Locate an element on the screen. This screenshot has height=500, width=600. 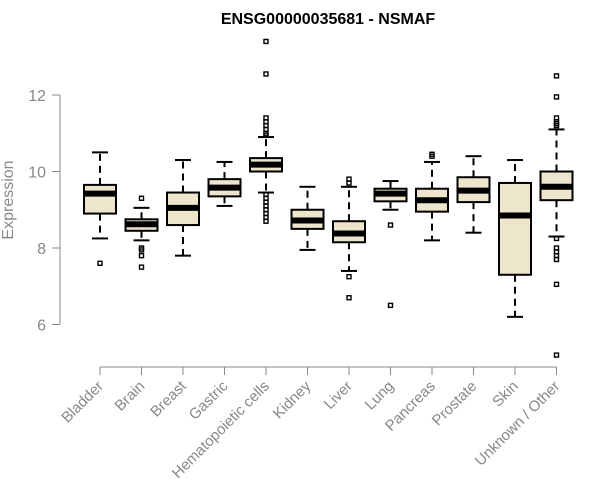
box-pancreas is located at coordinates (432, 196).